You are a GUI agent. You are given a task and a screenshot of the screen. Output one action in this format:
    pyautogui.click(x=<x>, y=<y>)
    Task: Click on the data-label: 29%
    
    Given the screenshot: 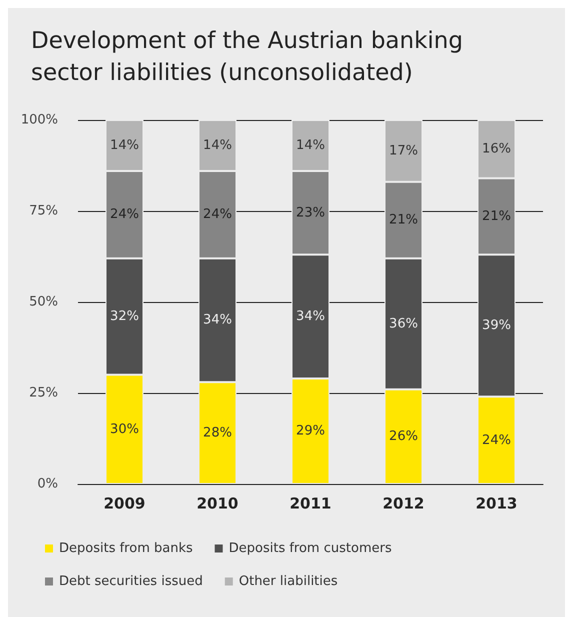 What is the action you would take?
    pyautogui.click(x=310, y=431)
    